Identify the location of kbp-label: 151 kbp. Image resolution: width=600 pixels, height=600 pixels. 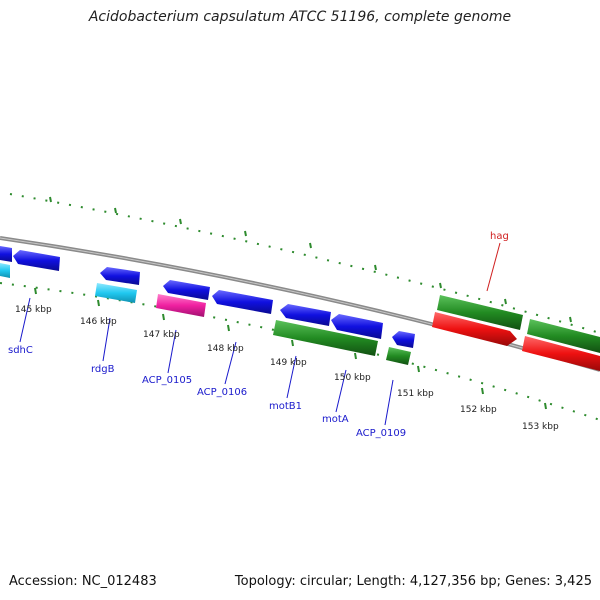
(415, 394).